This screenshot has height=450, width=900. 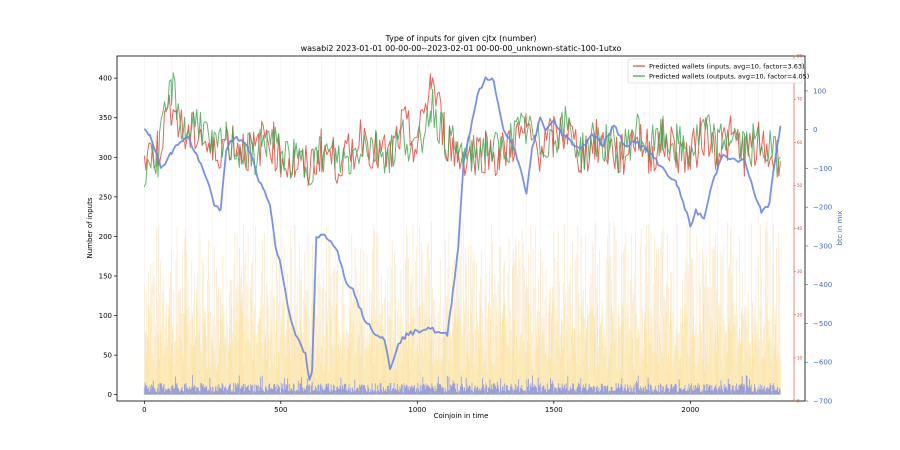 I want to click on legend-box, so click(x=715, y=71).